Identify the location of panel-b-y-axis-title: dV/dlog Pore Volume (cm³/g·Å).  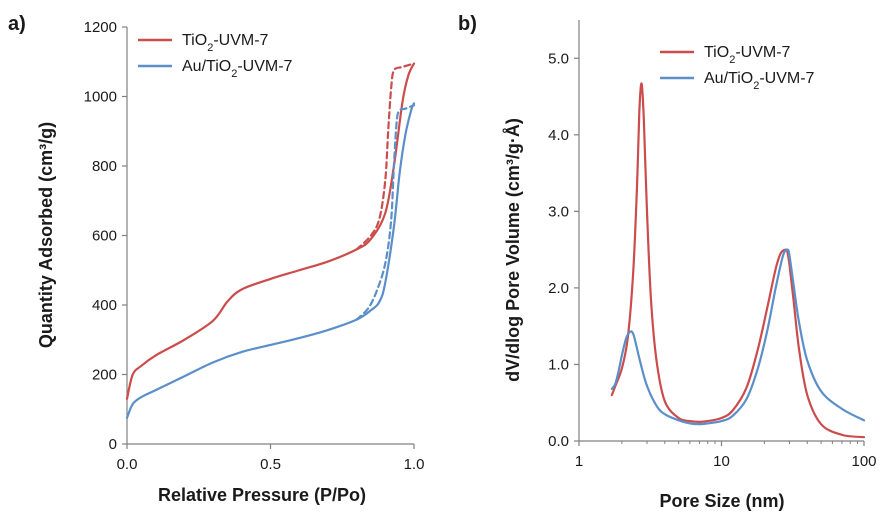
(513, 250).